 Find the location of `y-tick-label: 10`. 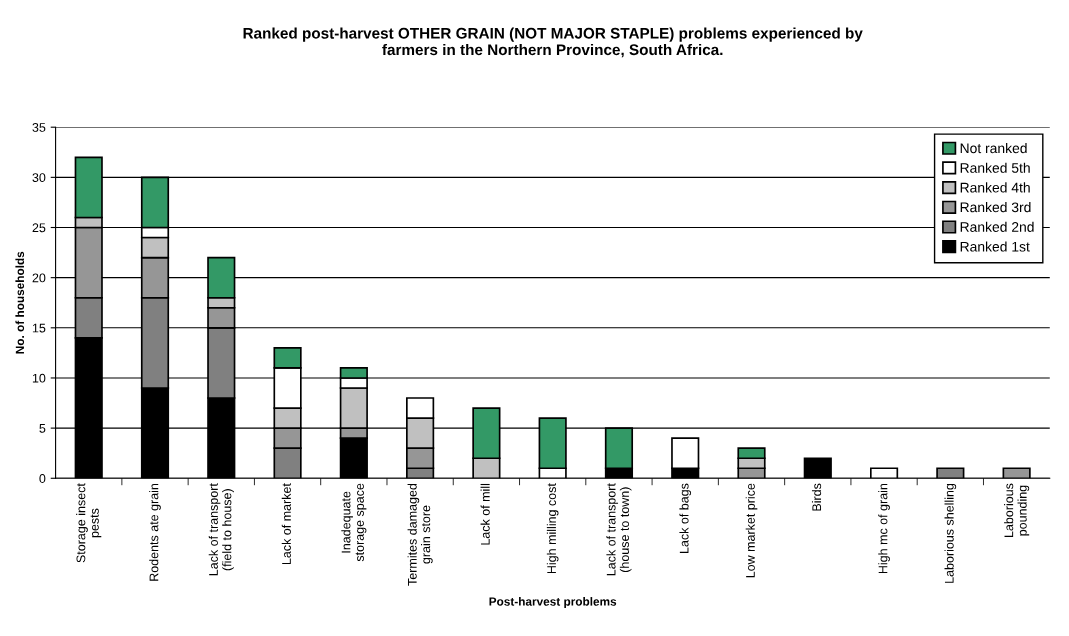

y-tick-label: 10 is located at coordinates (39, 378).